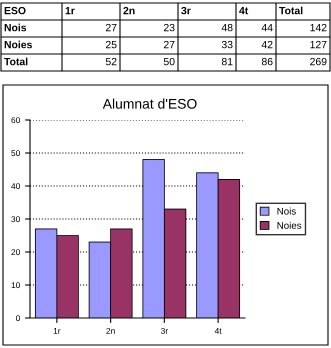 Image resolution: width=331 pixels, height=348 pixels. I want to click on text: 50, so click(169, 62).